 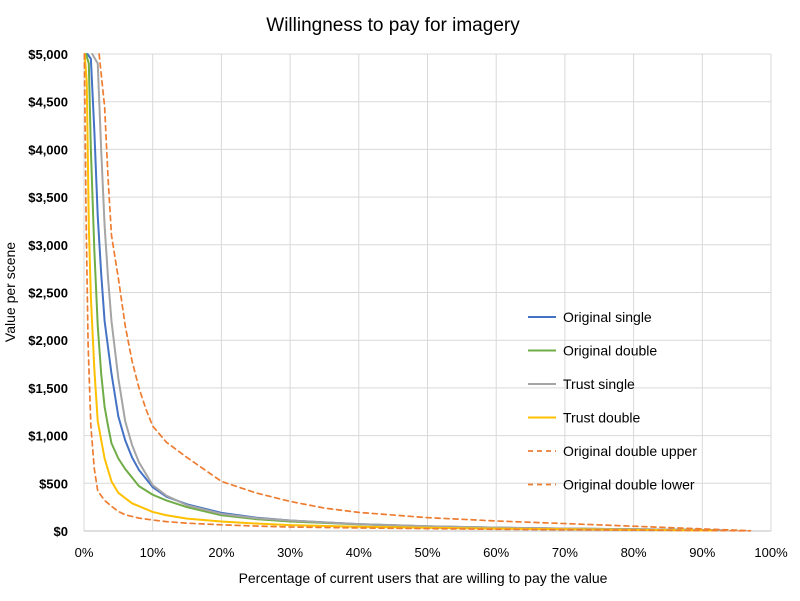 What do you see at coordinates (634, 552) in the screenshot?
I see `x-tick-label: 80%` at bounding box center [634, 552].